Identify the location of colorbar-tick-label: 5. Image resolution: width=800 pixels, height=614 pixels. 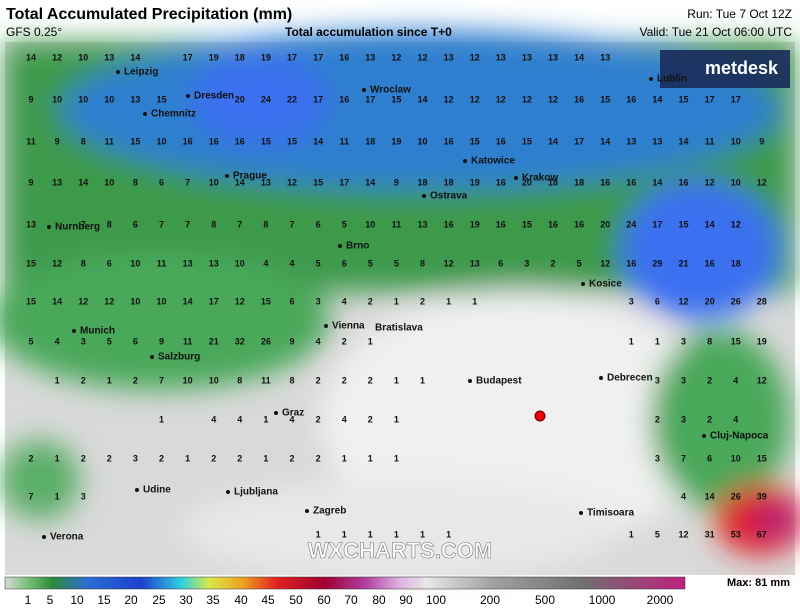
(50, 600).